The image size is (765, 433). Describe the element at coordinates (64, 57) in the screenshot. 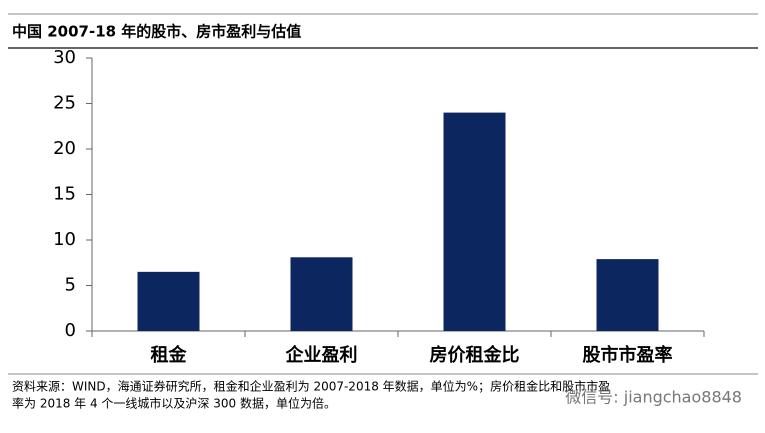

I see `y-tick-label: 30` at that location.